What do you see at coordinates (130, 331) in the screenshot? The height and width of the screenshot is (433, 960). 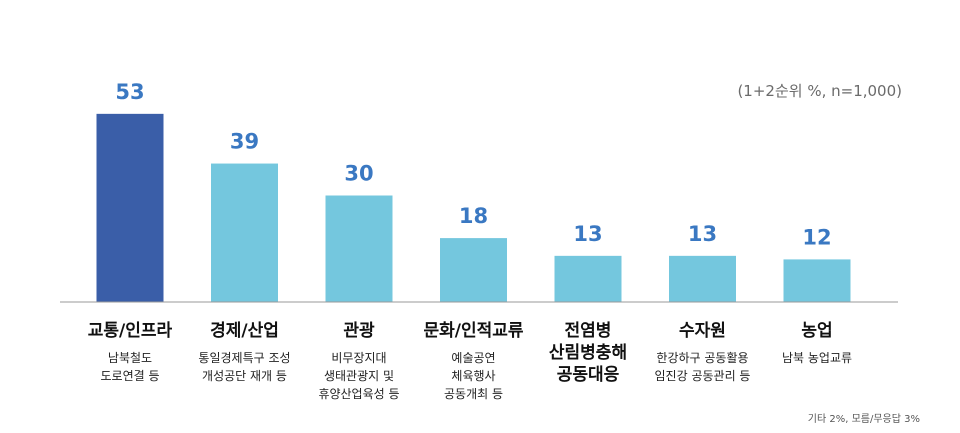 I see `category-label-0: 교통/인프라` at bounding box center [130, 331].